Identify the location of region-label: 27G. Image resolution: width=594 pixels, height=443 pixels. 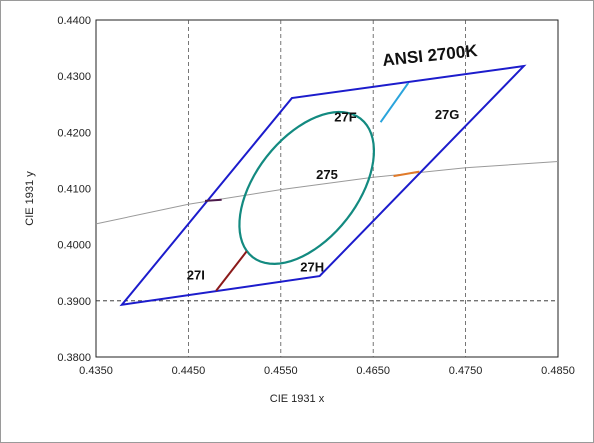
(447, 114).